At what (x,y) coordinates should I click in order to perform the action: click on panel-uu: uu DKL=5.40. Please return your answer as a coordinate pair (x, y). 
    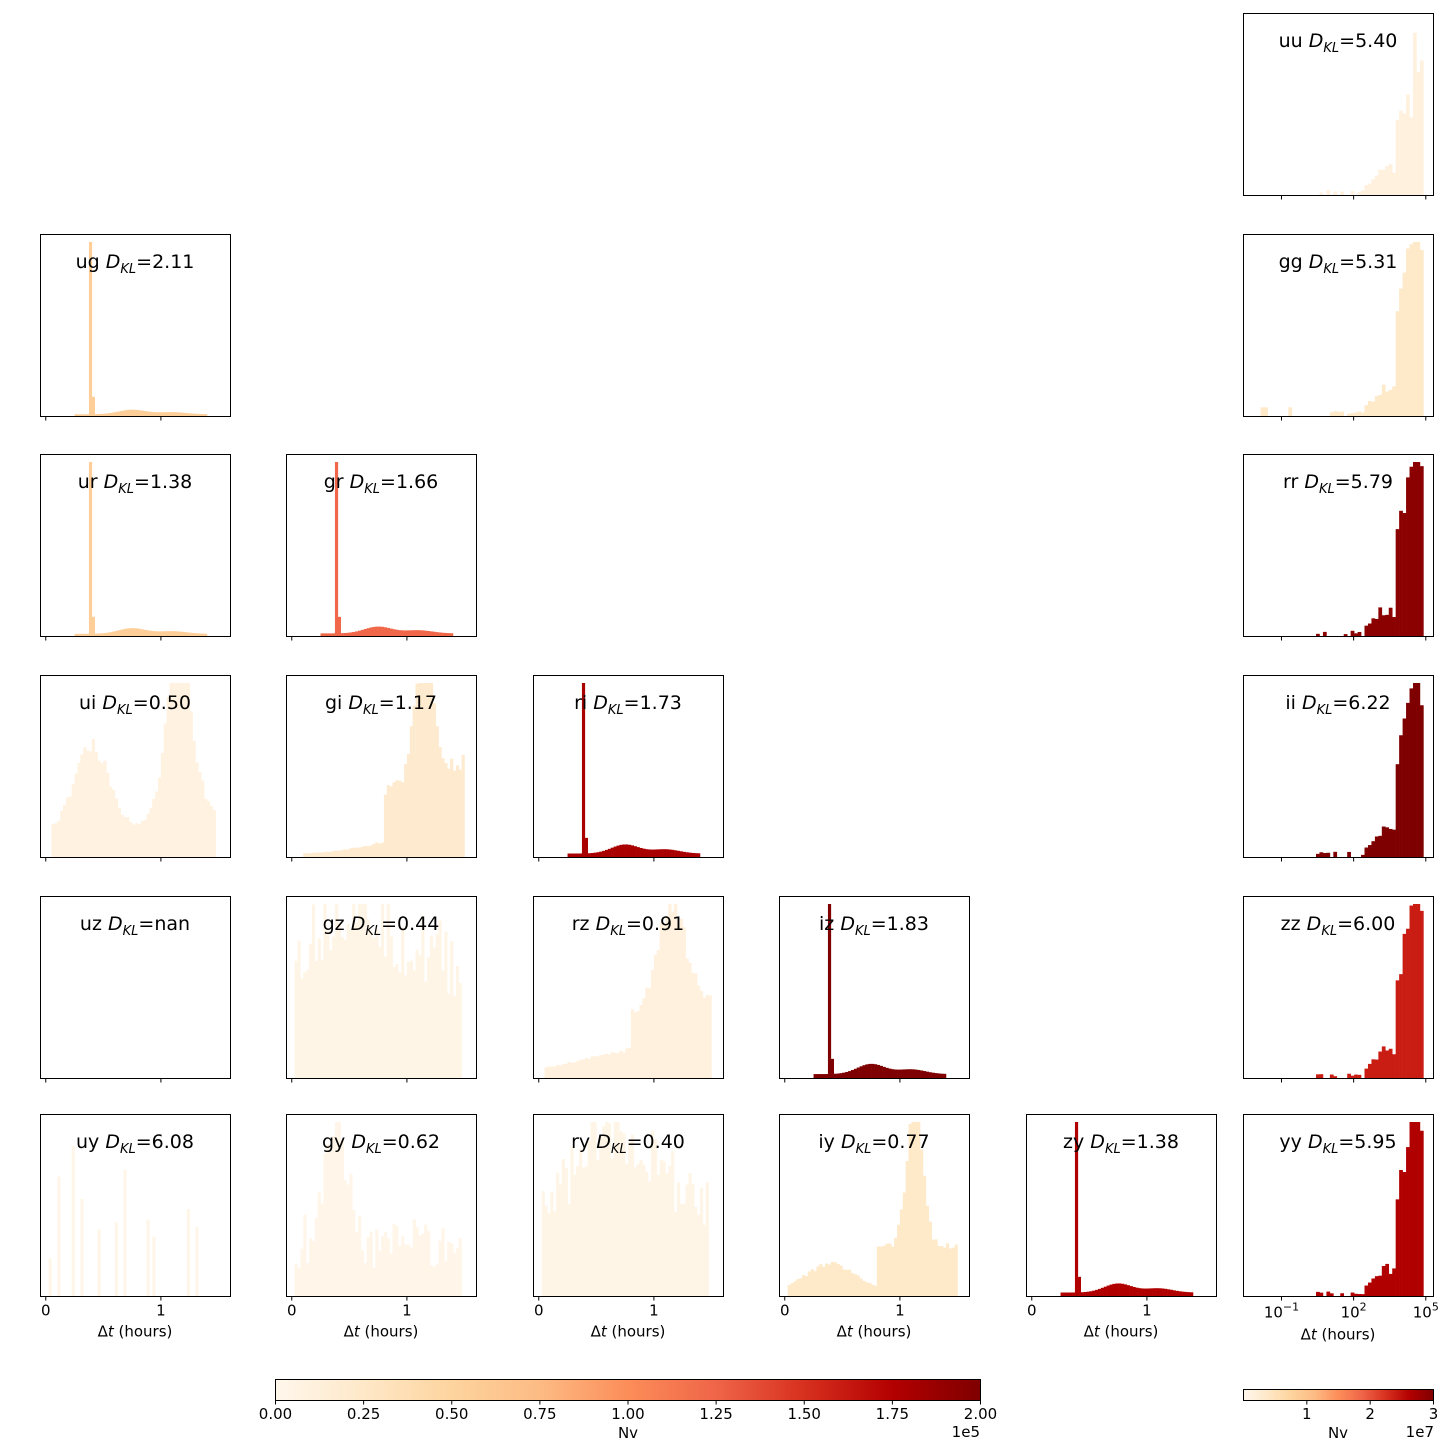
    Looking at the image, I should click on (1338, 106).